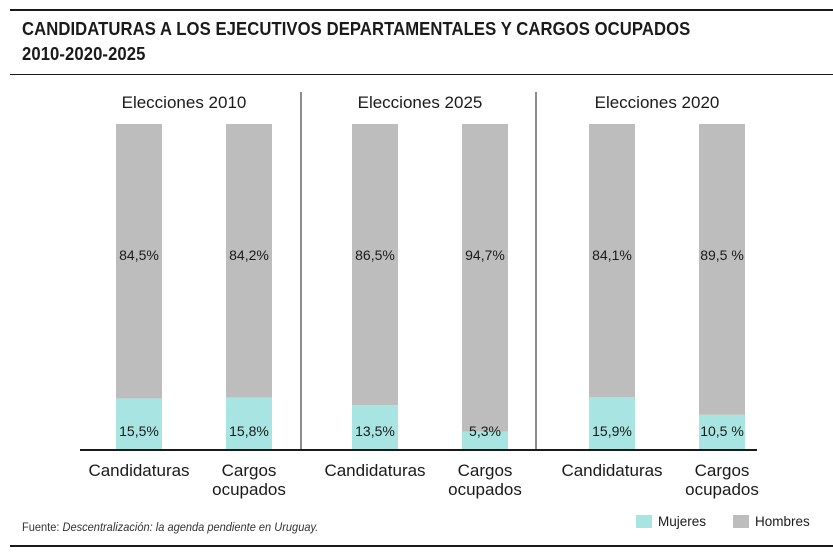 The height and width of the screenshot is (557, 833). I want to click on bar-mujeres-g2-b2, so click(485, 440).